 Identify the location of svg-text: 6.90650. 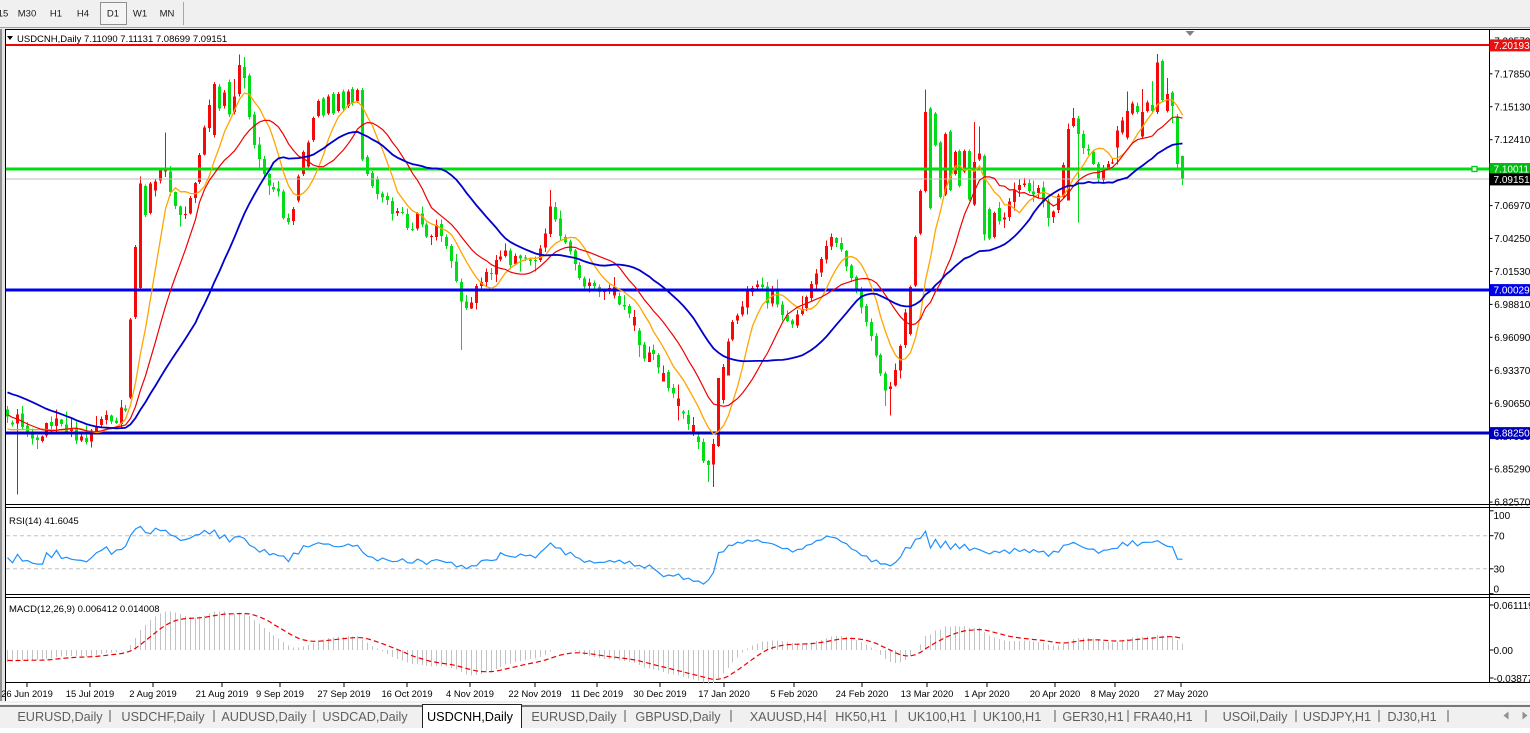
(1512, 404).